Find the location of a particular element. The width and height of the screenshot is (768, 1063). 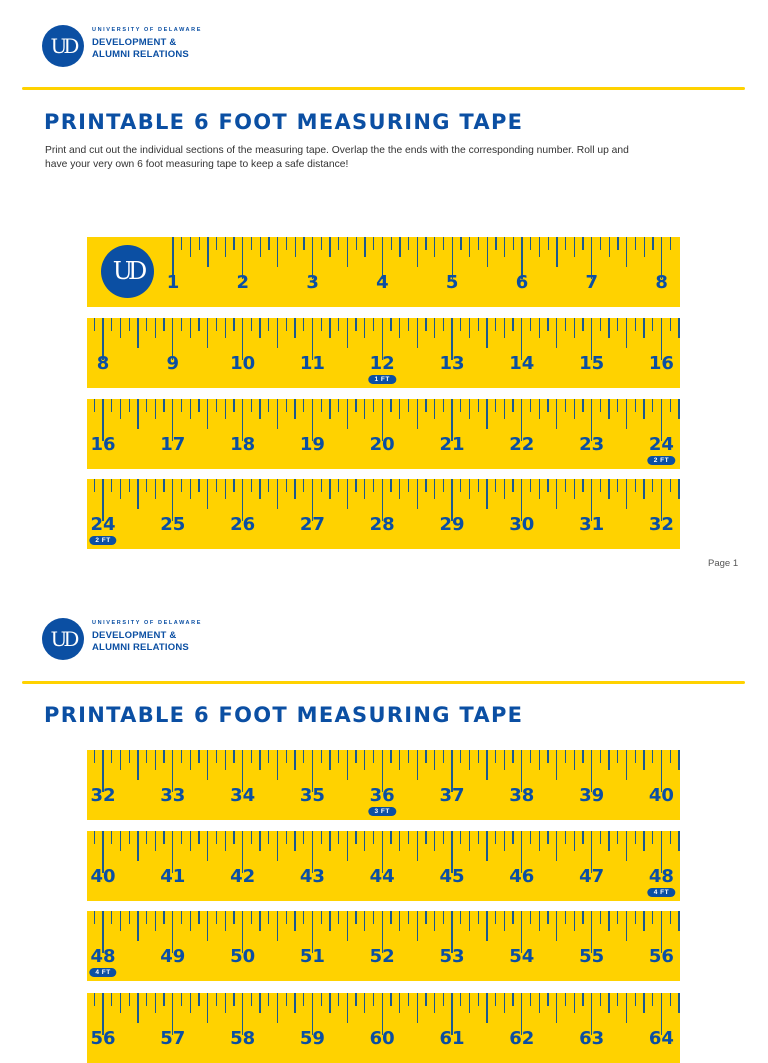

inch-label: 4 is located at coordinates (382, 282).